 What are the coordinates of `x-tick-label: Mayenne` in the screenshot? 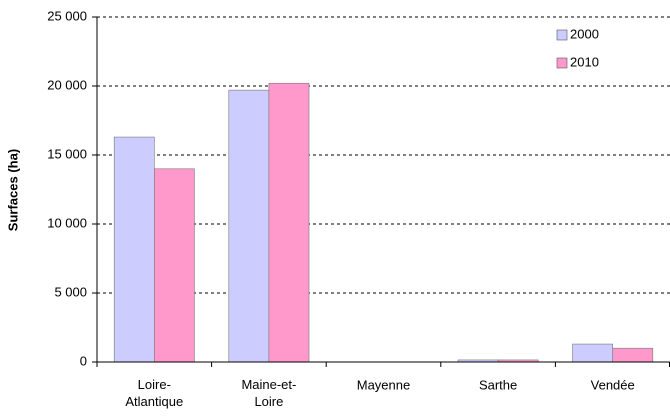 It's located at (383, 384).